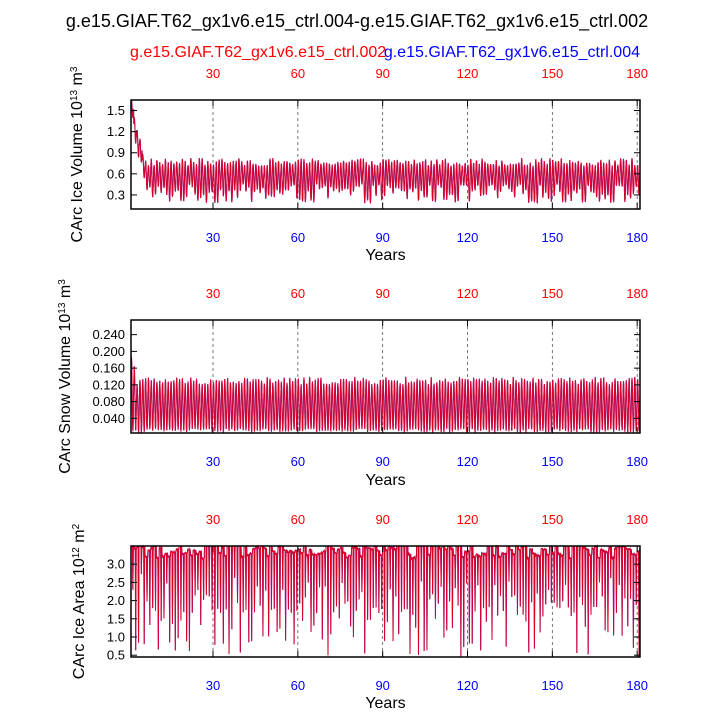 Image resolution: width=715 pixels, height=715 pixels. Describe the element at coordinates (78, 154) in the screenshot. I see `y-axis-label: CArc Ice Volume 1013 m3` at that location.